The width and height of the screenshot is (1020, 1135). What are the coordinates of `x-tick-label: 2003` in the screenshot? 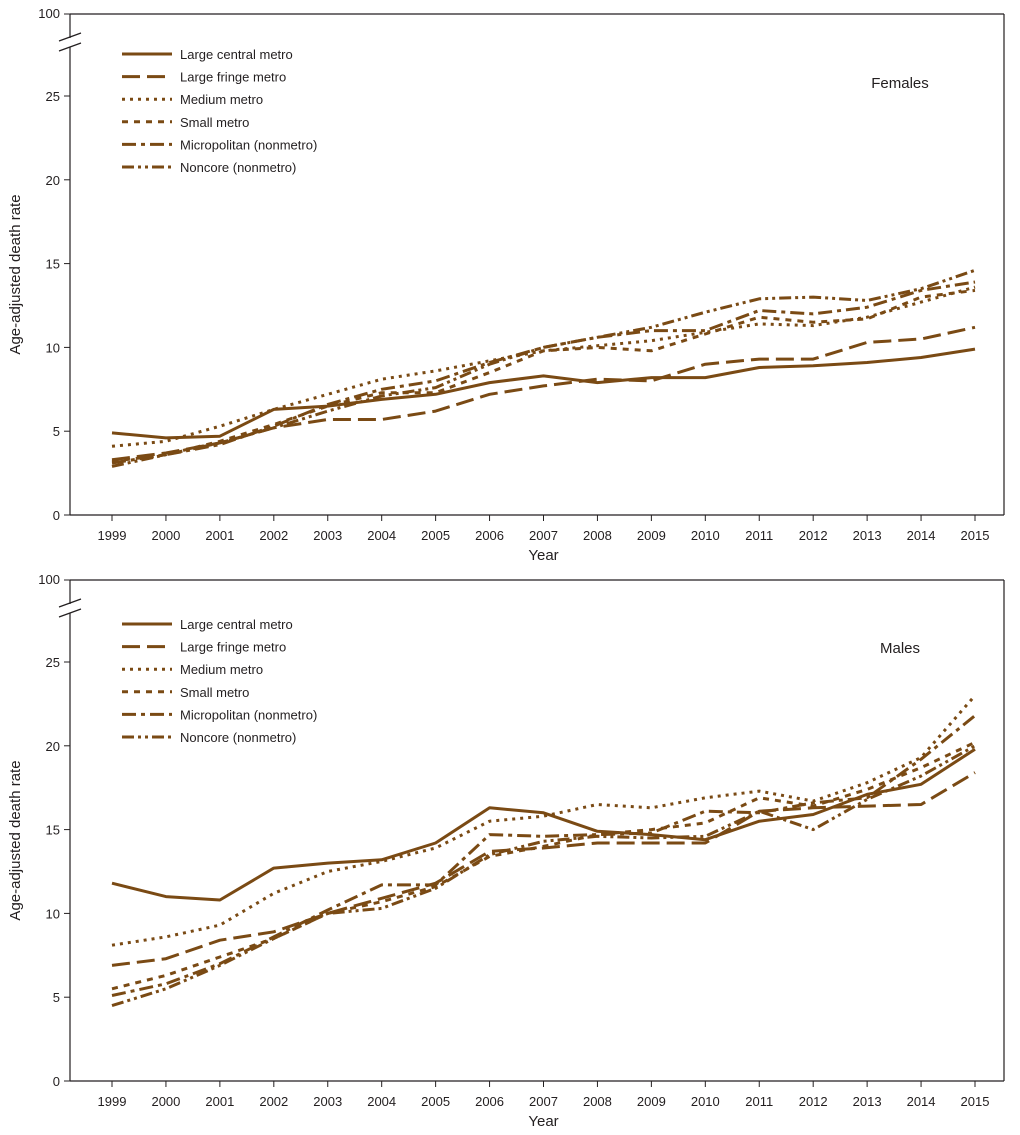 It's located at (327, 535).